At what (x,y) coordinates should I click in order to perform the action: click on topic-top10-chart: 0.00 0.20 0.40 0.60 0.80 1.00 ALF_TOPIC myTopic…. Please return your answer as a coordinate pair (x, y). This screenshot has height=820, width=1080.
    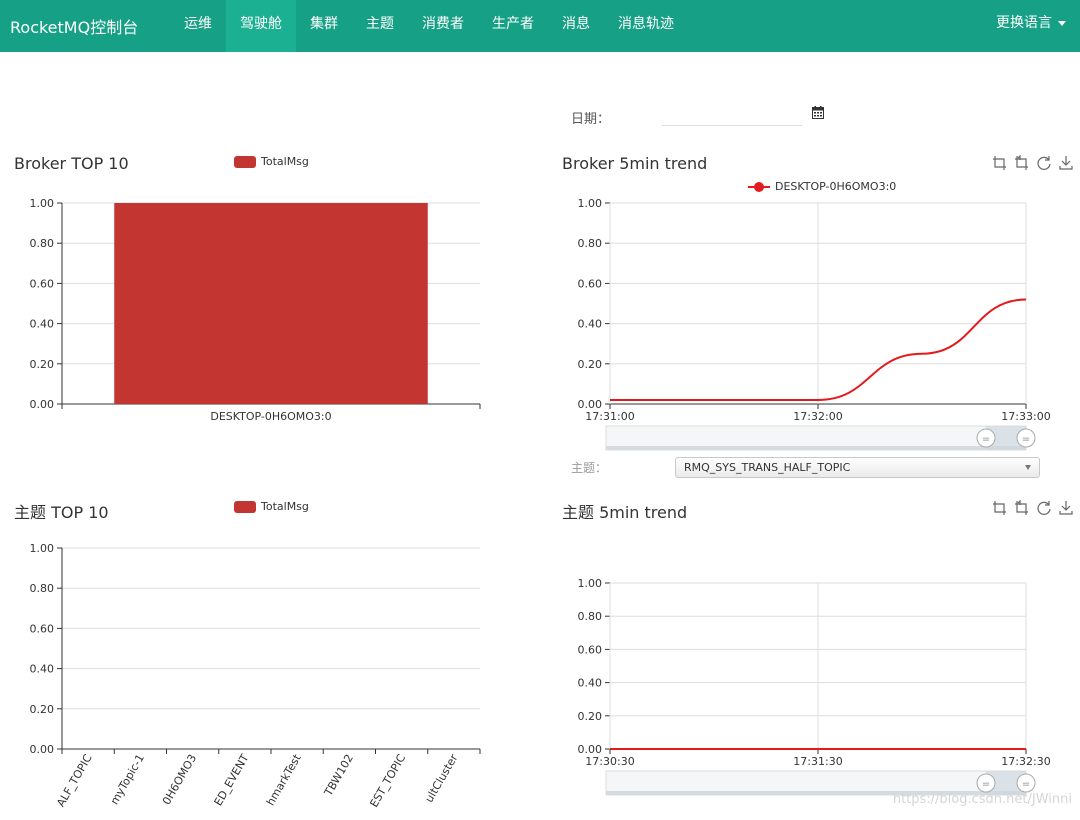
    Looking at the image, I should click on (255, 676).